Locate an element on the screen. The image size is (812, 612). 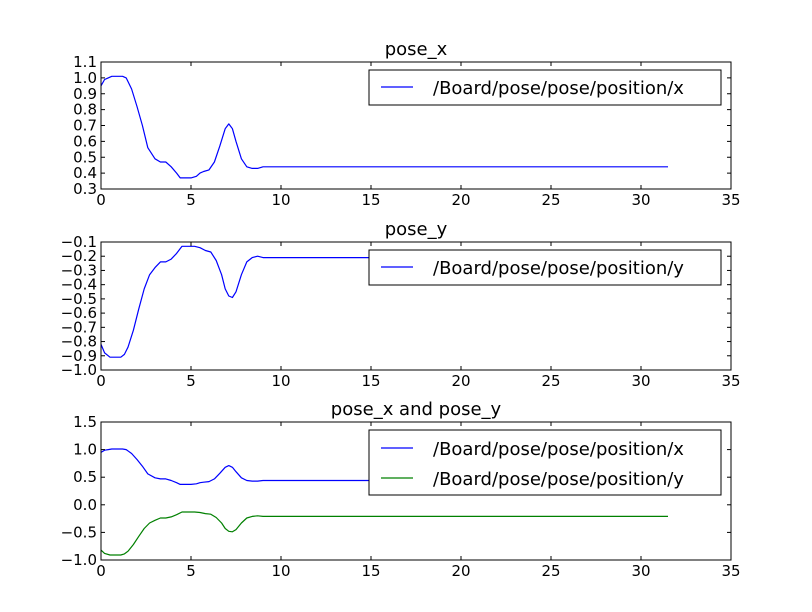
subplot-pose-x-ytick-labels: 0.30.40.50.60.70.80.91.01.1 is located at coordinates (85, 125).